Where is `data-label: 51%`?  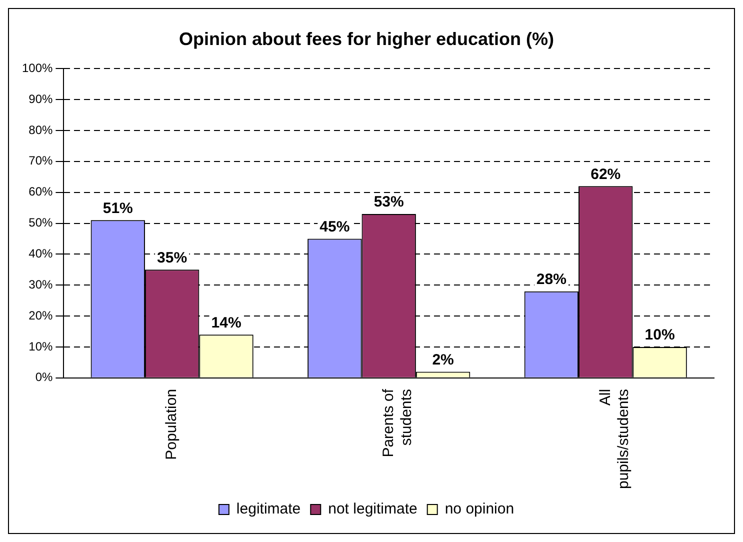
data-label: 51% is located at coordinates (117, 208).